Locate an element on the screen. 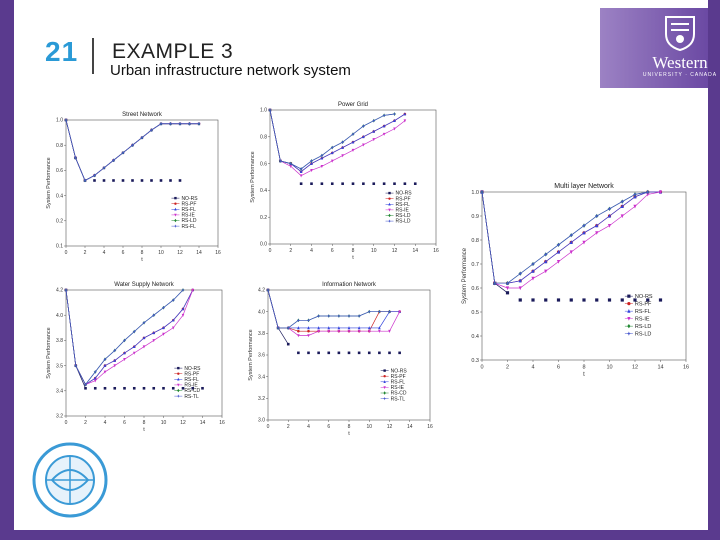 This screenshot has width=720, height=540. x-tick-label: 14 is located at coordinates (203, 423).